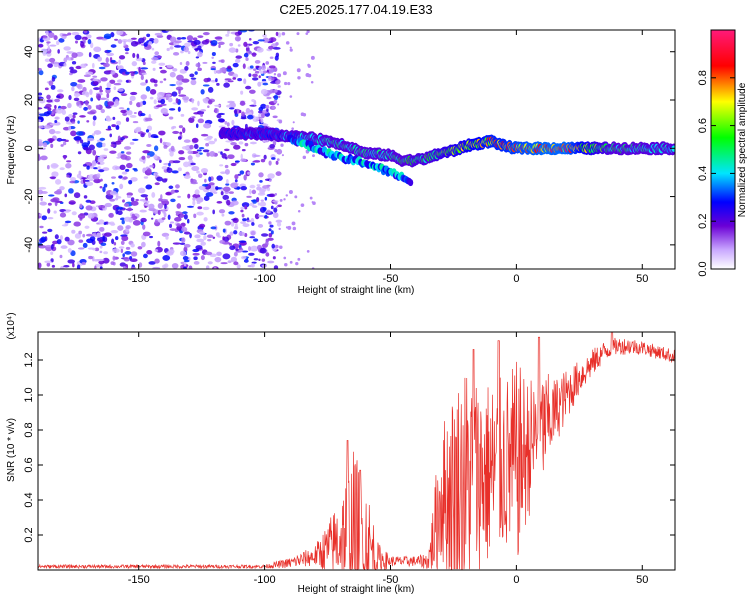 The image size is (750, 600). I want to click on y-tick-label: 1.0, so click(29, 394).